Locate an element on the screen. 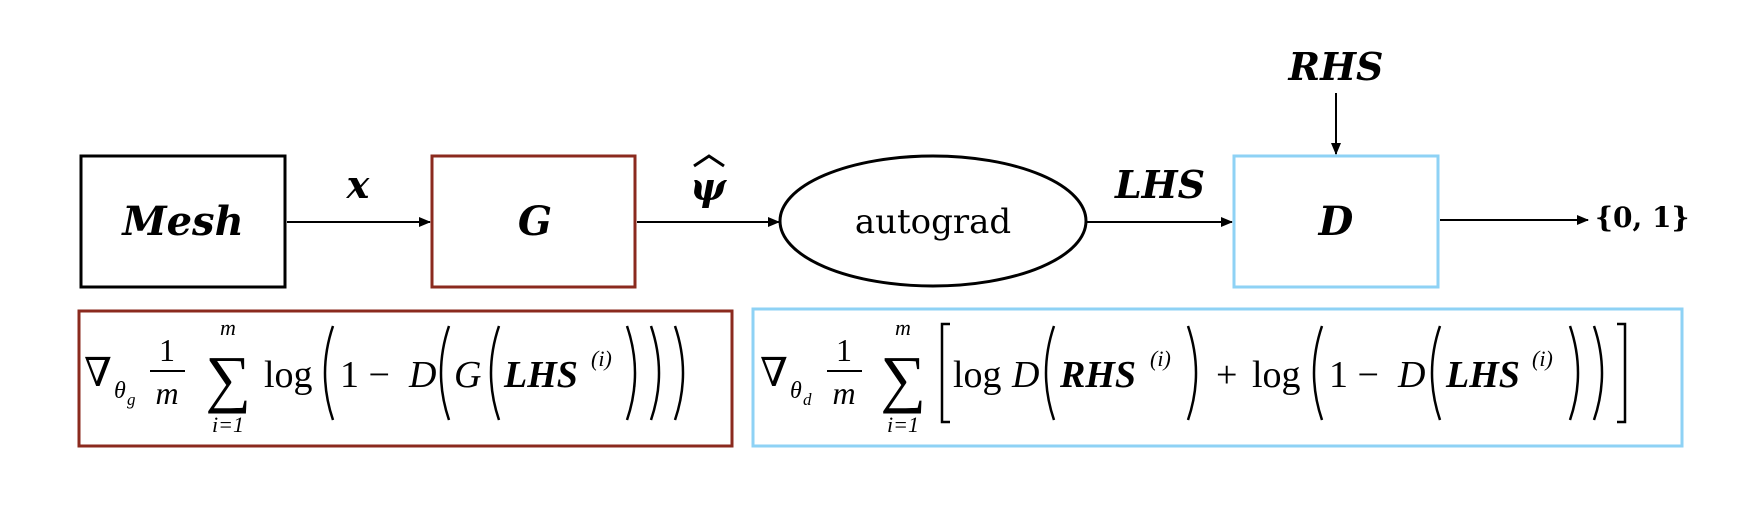 This screenshot has width=1760, height=528. generator-box is located at coordinates (533, 221).